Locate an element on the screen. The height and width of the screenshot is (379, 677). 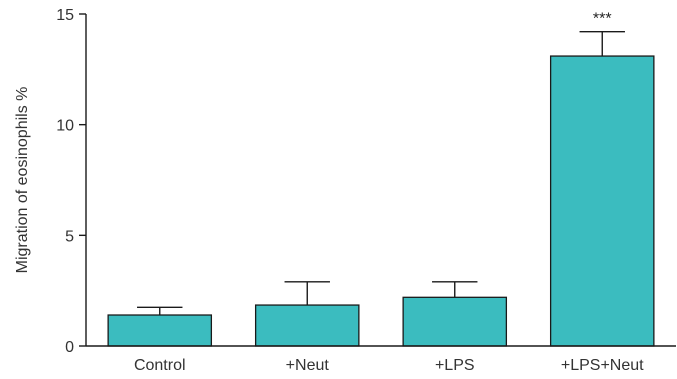
x-tick-label-3: +LPS+Neut is located at coordinates (602, 365).